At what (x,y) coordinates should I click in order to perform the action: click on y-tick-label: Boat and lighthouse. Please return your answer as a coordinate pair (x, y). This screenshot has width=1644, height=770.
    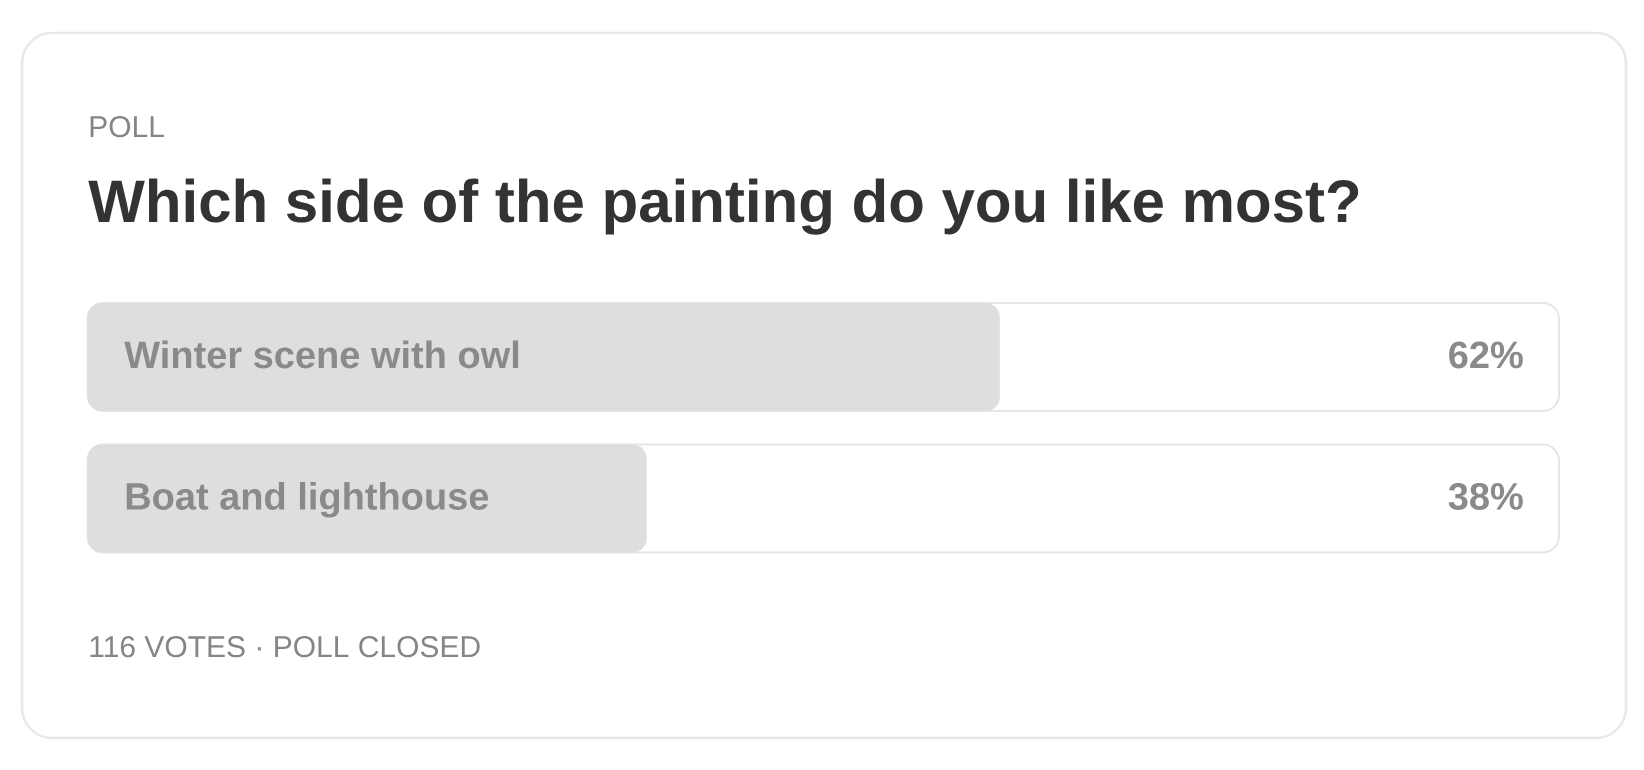
    Looking at the image, I should click on (307, 499).